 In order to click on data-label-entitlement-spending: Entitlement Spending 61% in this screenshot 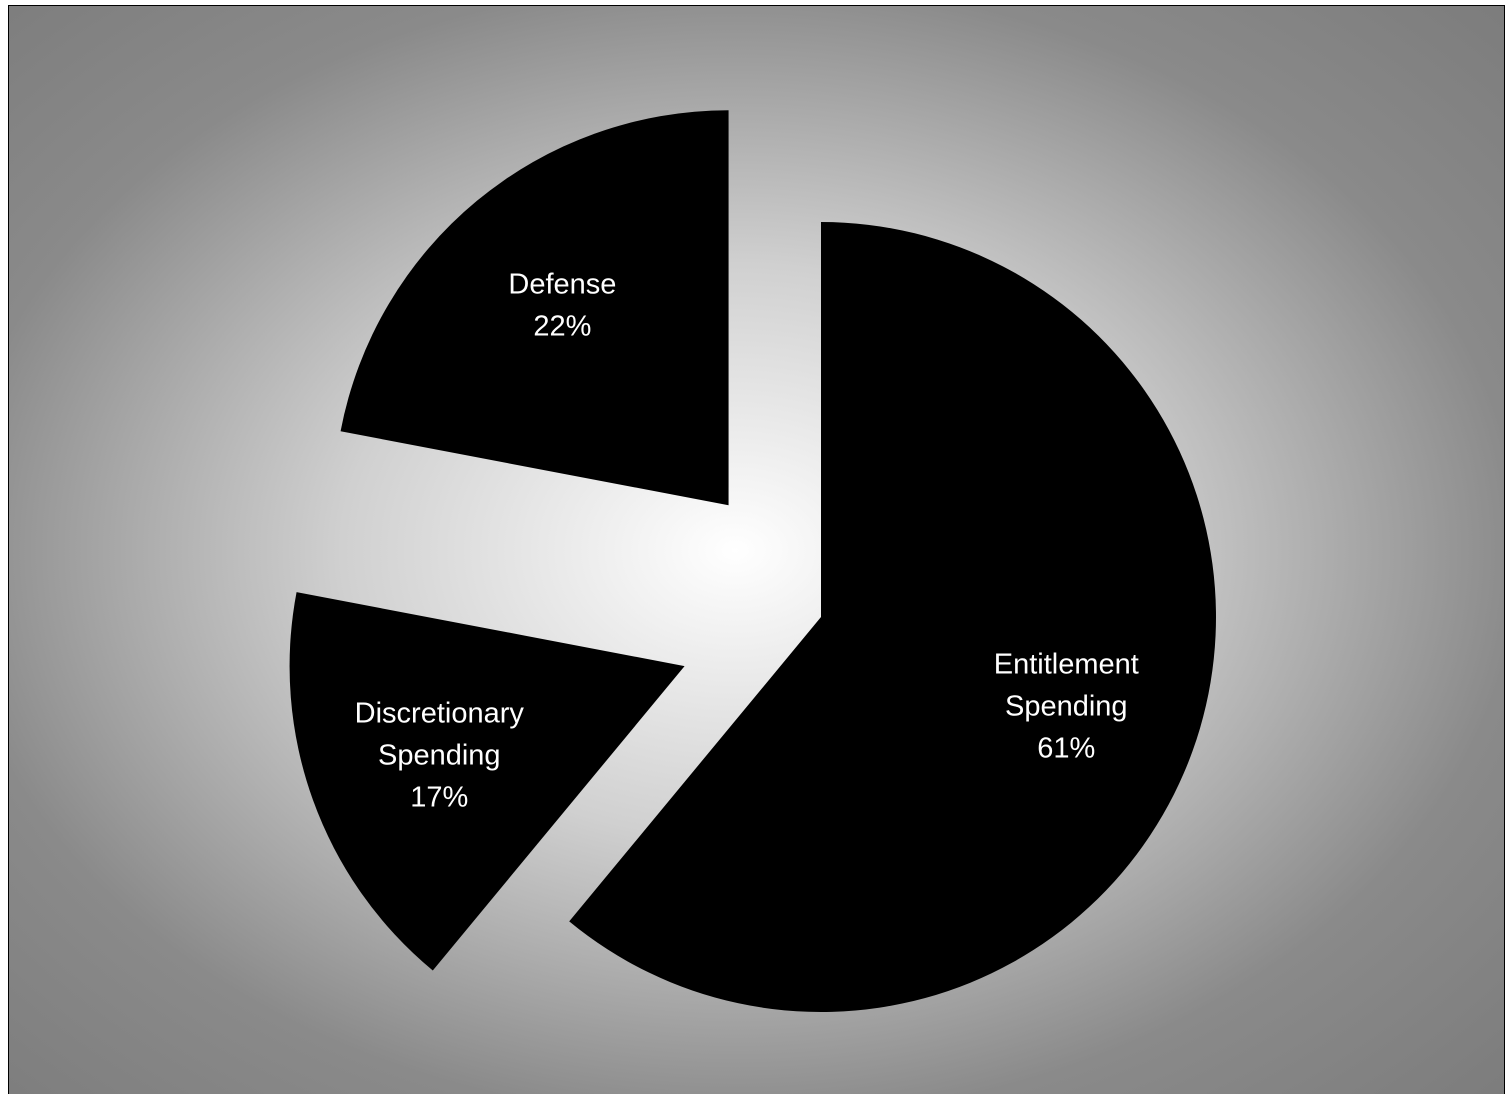, I will do `click(1066, 706)`.